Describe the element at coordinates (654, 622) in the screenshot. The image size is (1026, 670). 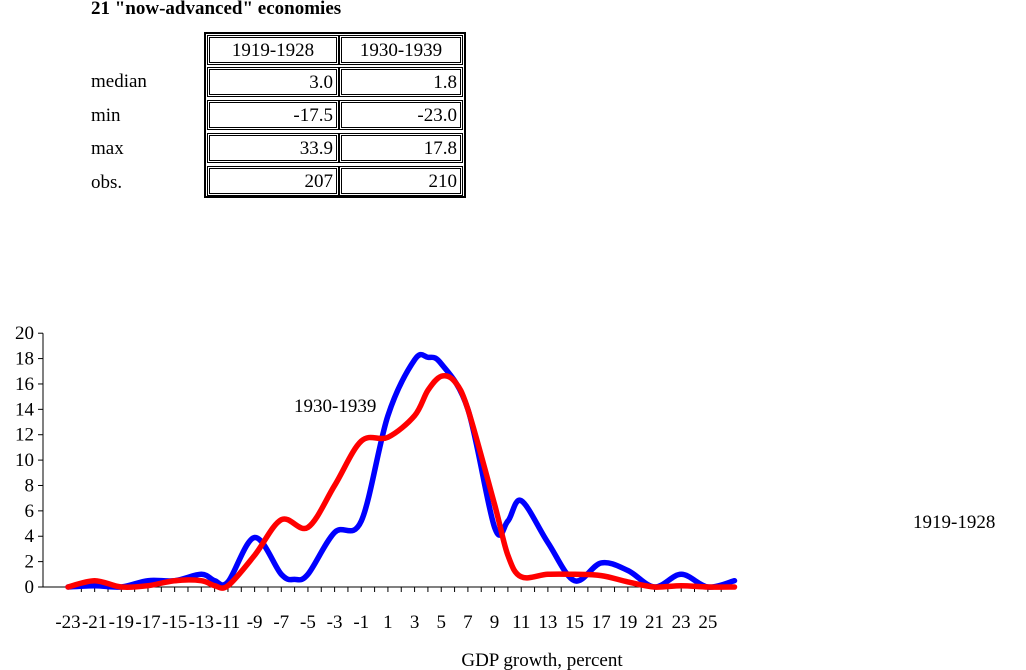
I see `x-tick-label: 21` at that location.